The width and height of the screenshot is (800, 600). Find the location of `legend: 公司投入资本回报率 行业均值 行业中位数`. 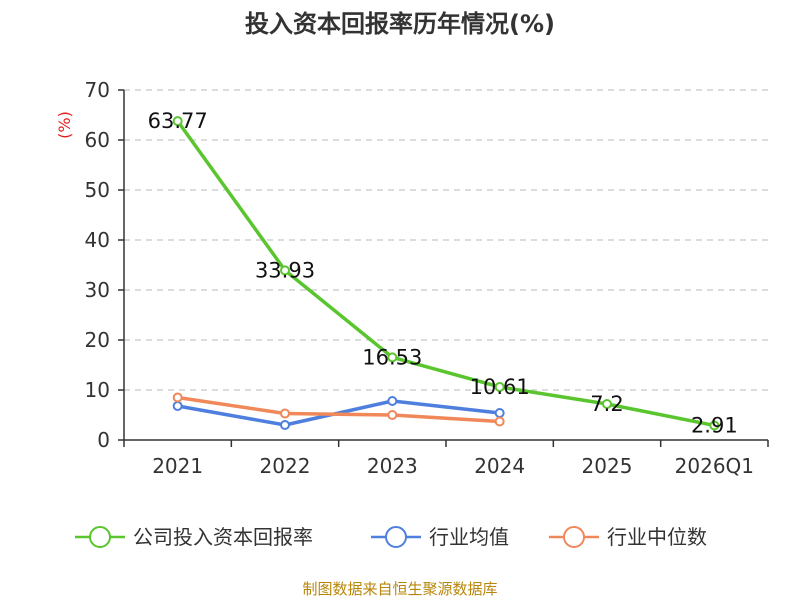

legend: 公司投入资本回报率 行业均值 行业中位数 is located at coordinates (391, 537).